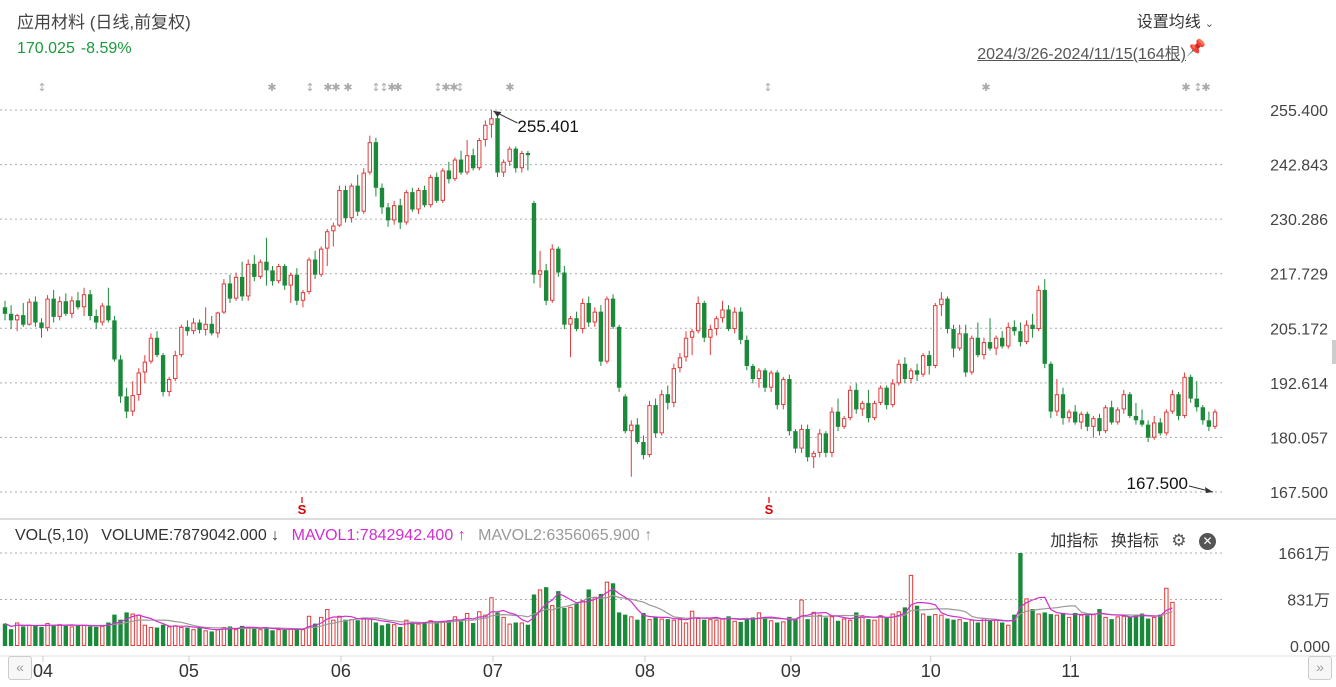  I want to click on x-tick-label: 06, so click(341, 671).